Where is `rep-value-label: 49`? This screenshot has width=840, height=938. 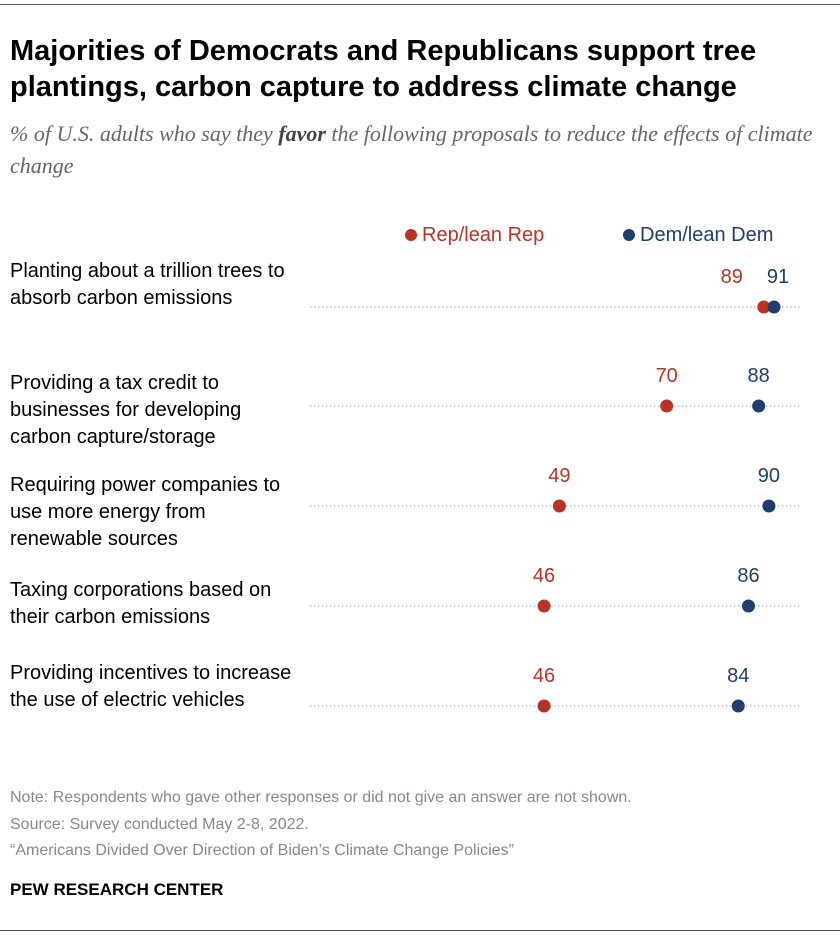 rep-value-label: 49 is located at coordinates (559, 476).